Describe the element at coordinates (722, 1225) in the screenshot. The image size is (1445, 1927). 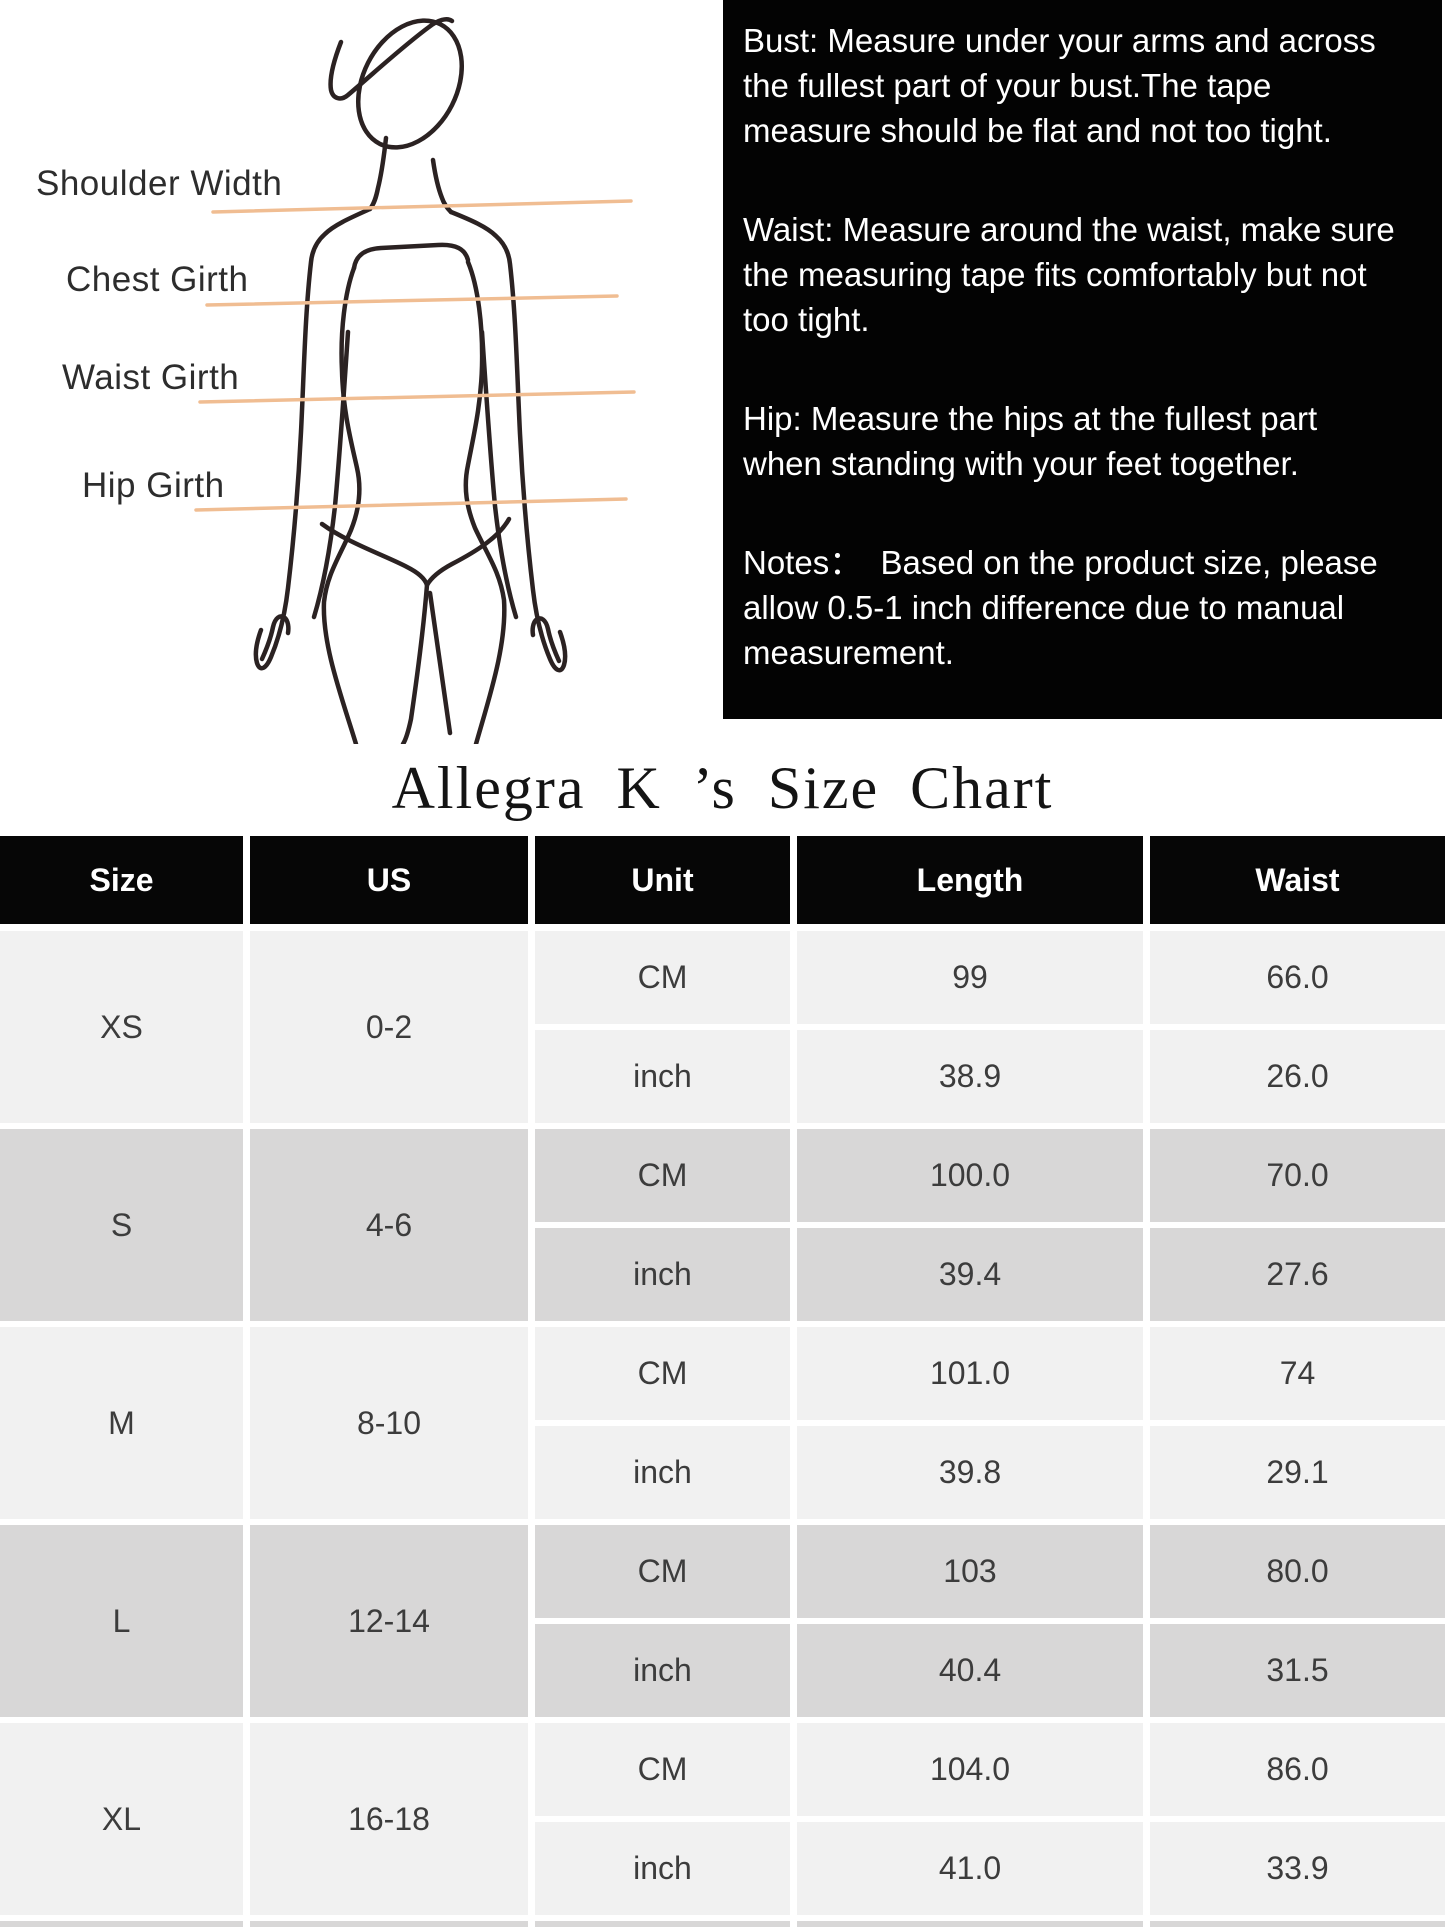
I see `size-group-row: S 4-6 CM 100.0 70.0 inch 39.4 27.6` at that location.